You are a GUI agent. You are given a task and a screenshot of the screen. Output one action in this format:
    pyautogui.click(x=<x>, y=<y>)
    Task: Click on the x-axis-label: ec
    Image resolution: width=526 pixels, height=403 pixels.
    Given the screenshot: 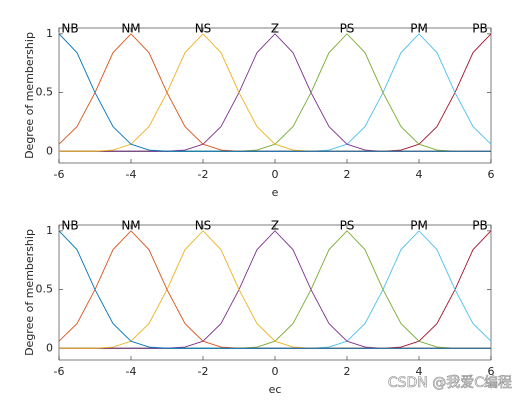 What is the action you would take?
    pyautogui.click(x=275, y=389)
    